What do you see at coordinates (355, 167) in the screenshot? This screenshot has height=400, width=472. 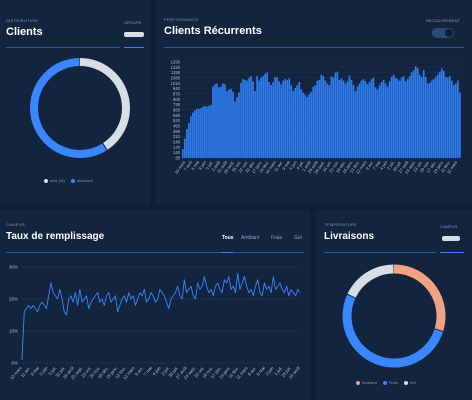 I see `bar-x-tick-label: 13 févr.` at bounding box center [355, 167].